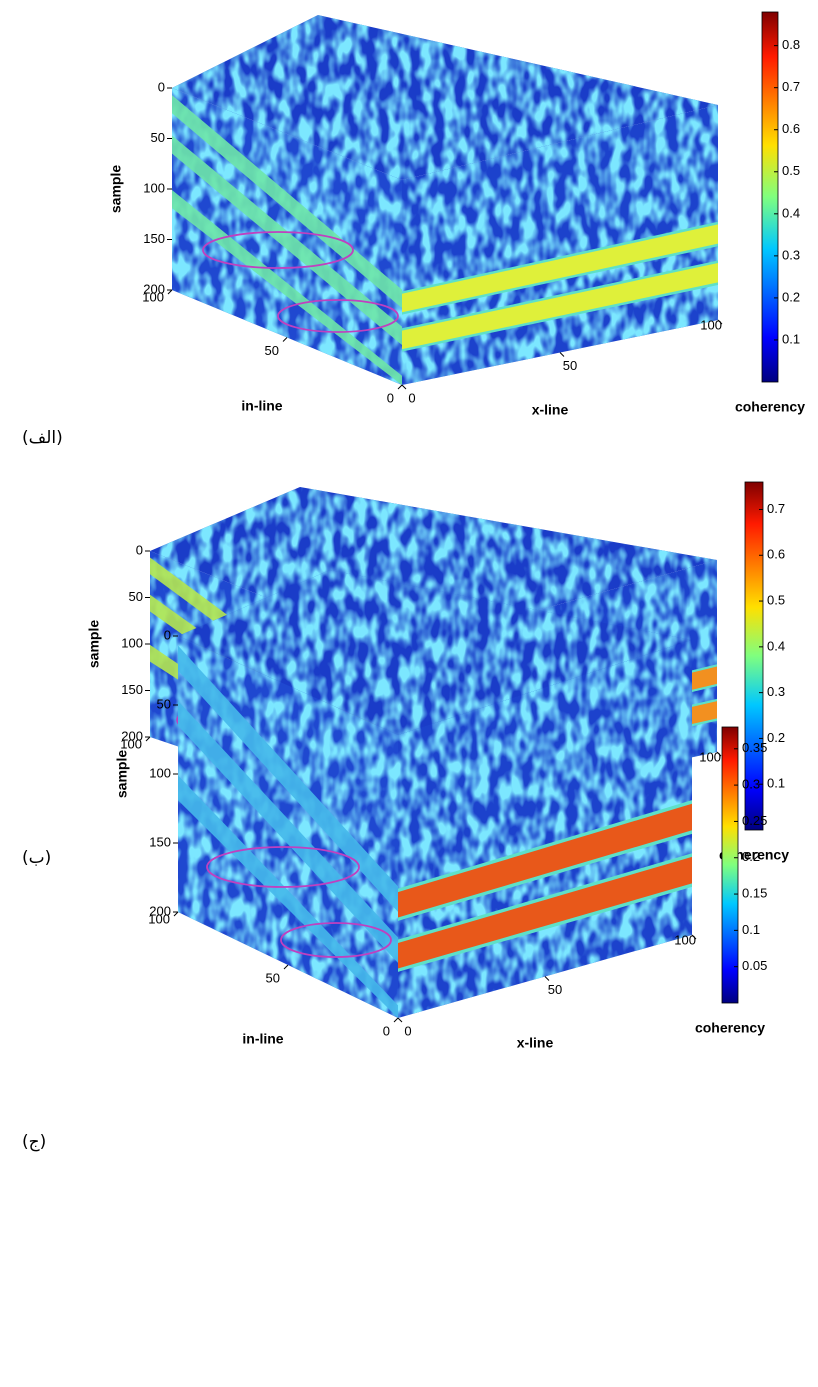  I want to click on colorbar-tick-label: 0.05, so click(754, 965).